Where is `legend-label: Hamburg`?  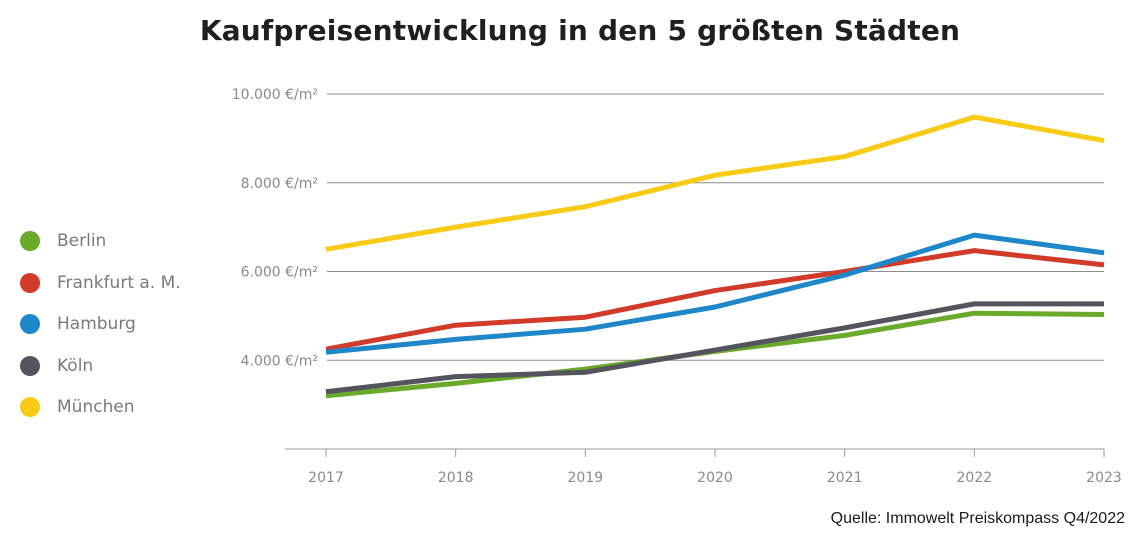 legend-label: Hamburg is located at coordinates (96, 324).